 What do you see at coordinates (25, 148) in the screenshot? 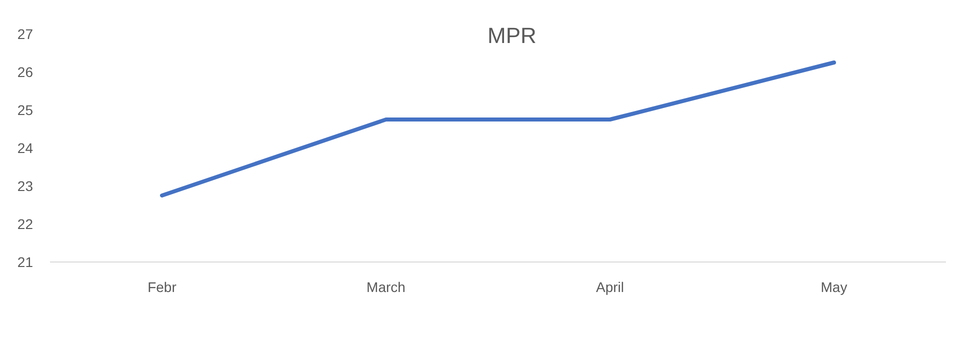
I see `y-tick-label: 24` at bounding box center [25, 148].